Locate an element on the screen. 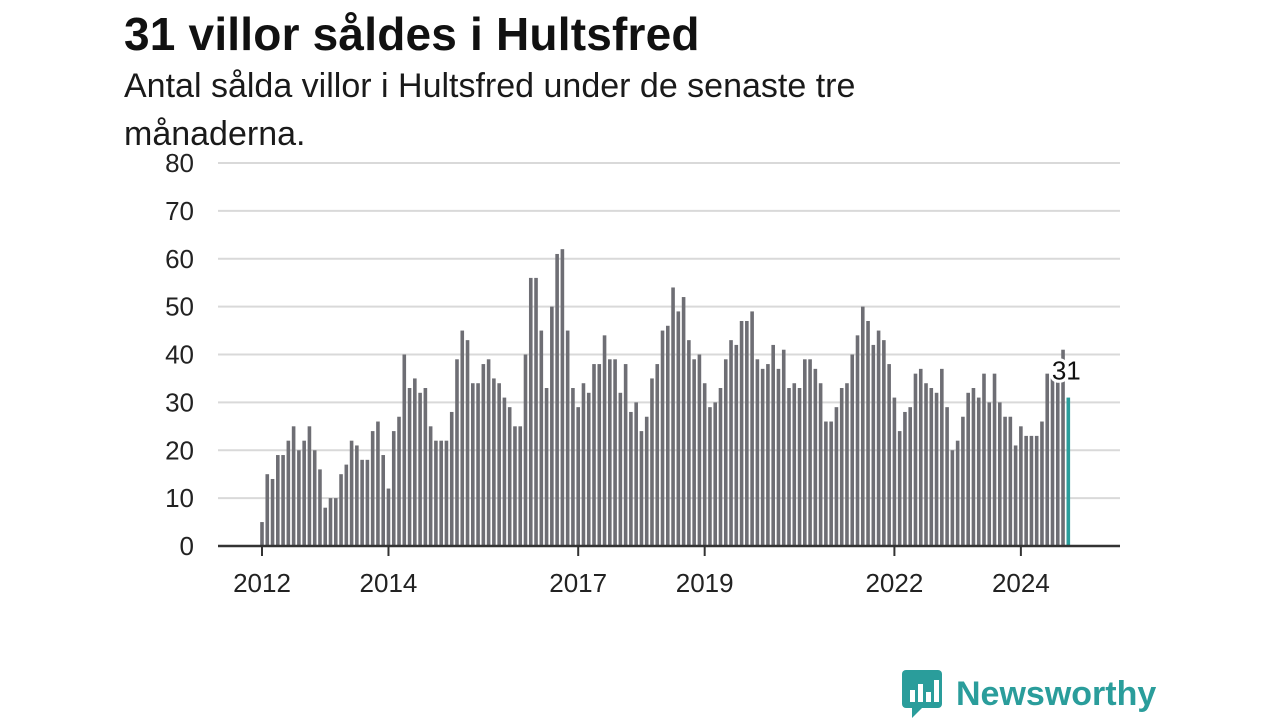  last-value-label: 31 is located at coordinates (1066, 371).